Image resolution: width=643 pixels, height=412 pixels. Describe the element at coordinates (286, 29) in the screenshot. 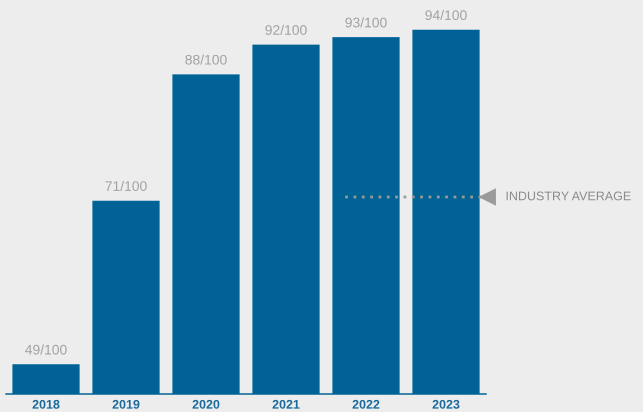

I see `data-label: 92/100` at that location.